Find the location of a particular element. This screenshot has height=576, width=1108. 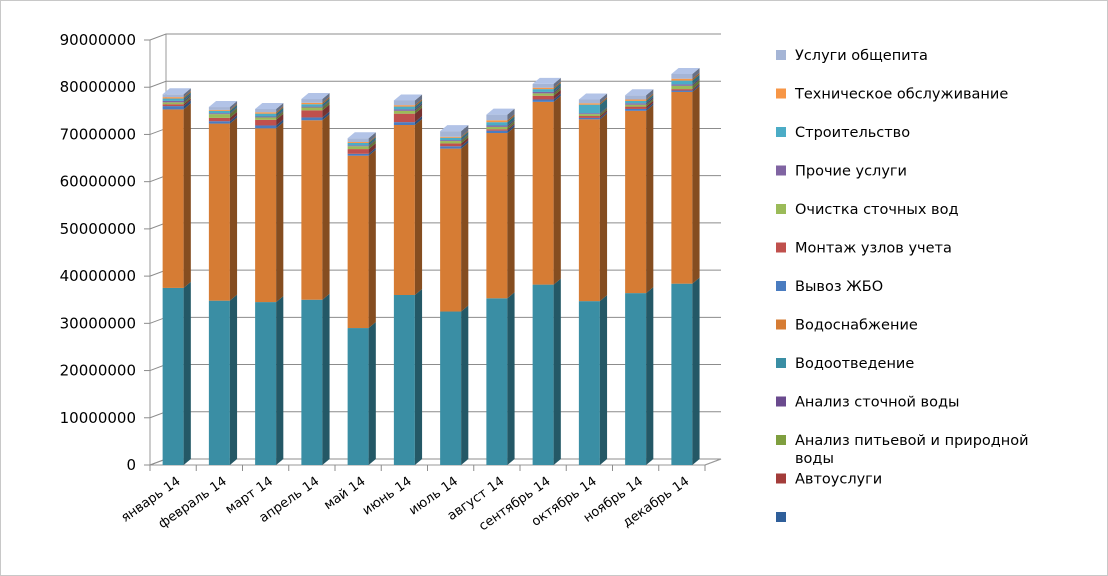

legend-item: Монтаж узлов учета is located at coordinates (864, 249).